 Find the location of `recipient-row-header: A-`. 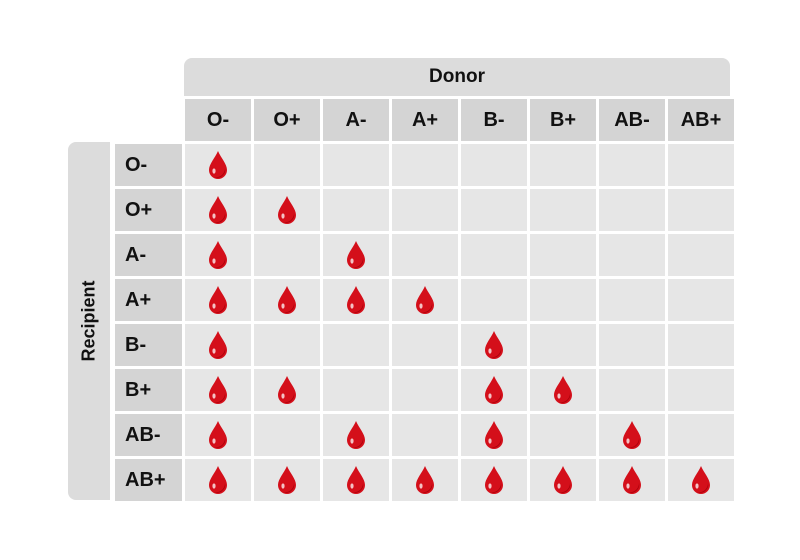

recipient-row-header: A- is located at coordinates (148, 255).